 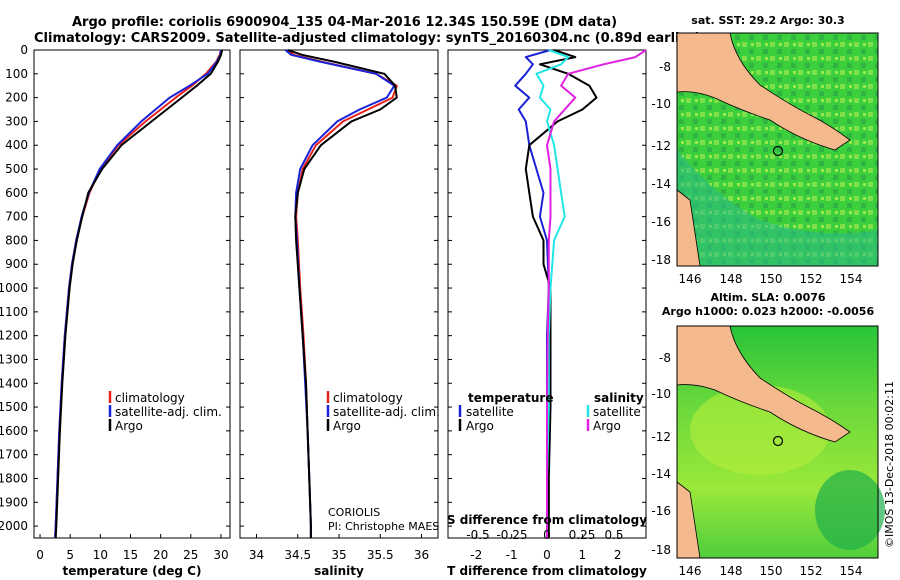 What do you see at coordinates (850, 510) in the screenshot?
I see `sla-low-region` at bounding box center [850, 510].